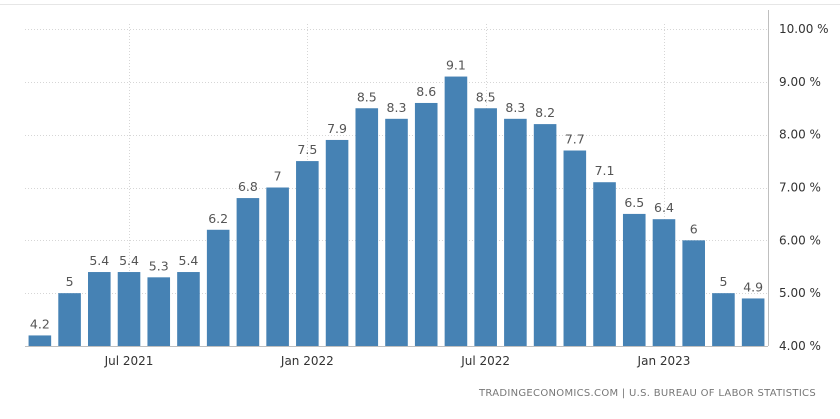  What do you see at coordinates (40, 323) in the screenshot?
I see `data-label: 4.2` at bounding box center [40, 323].